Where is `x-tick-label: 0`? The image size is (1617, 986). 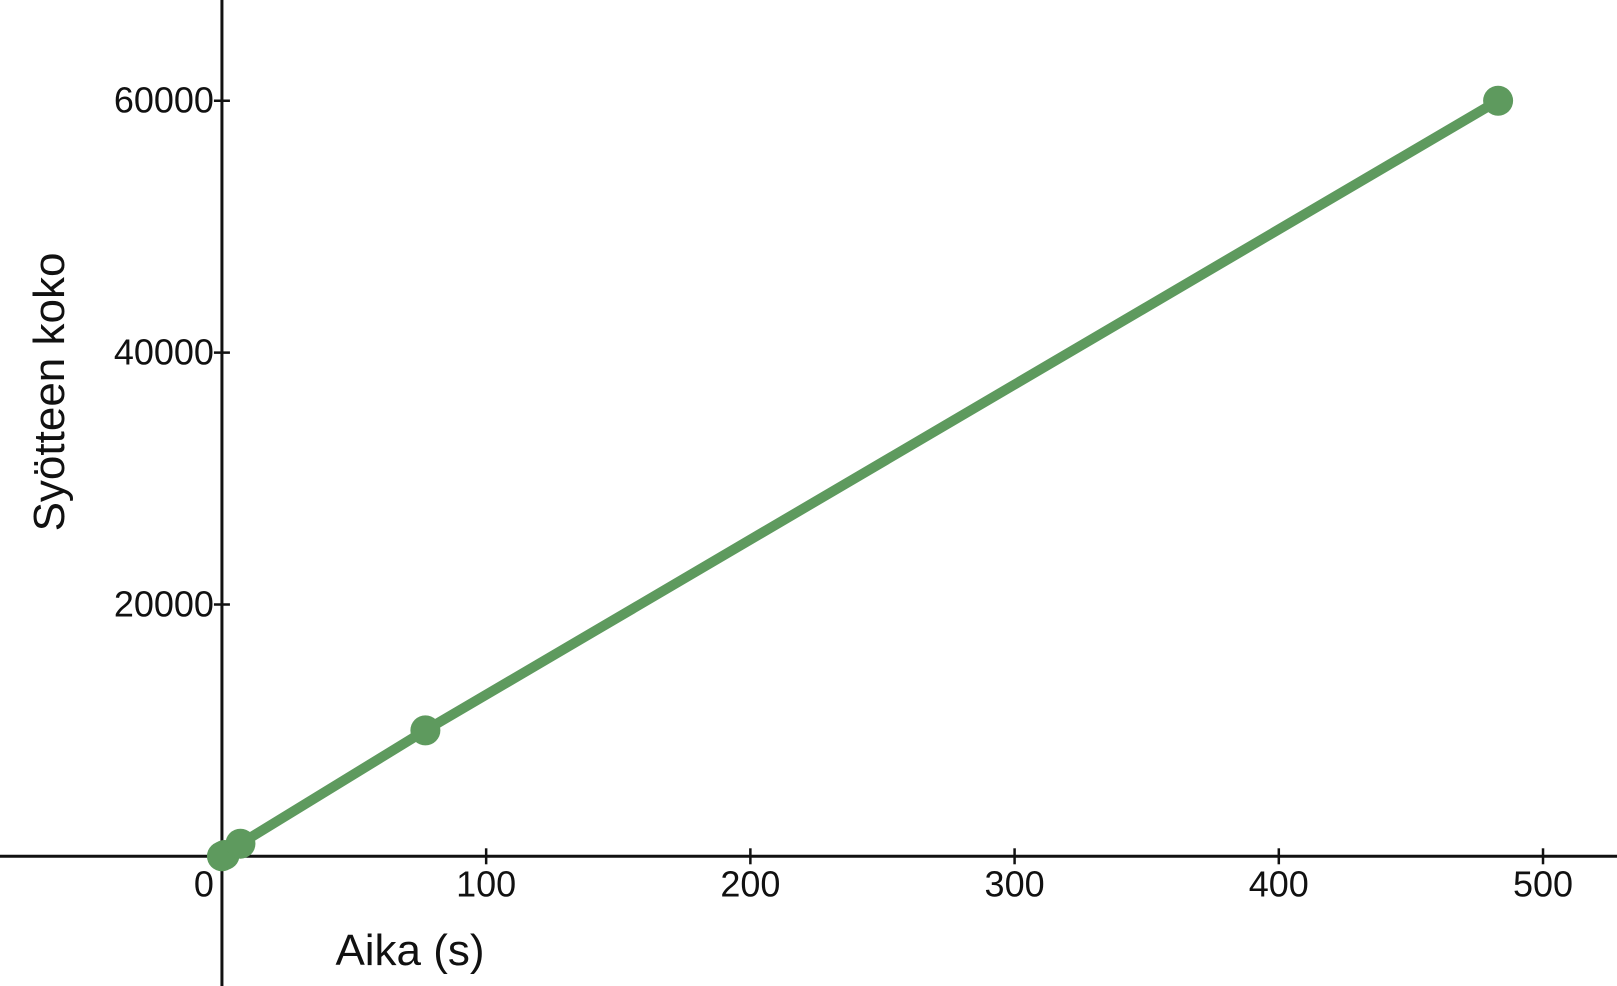 x-tick-label: 0 is located at coordinates (204, 883).